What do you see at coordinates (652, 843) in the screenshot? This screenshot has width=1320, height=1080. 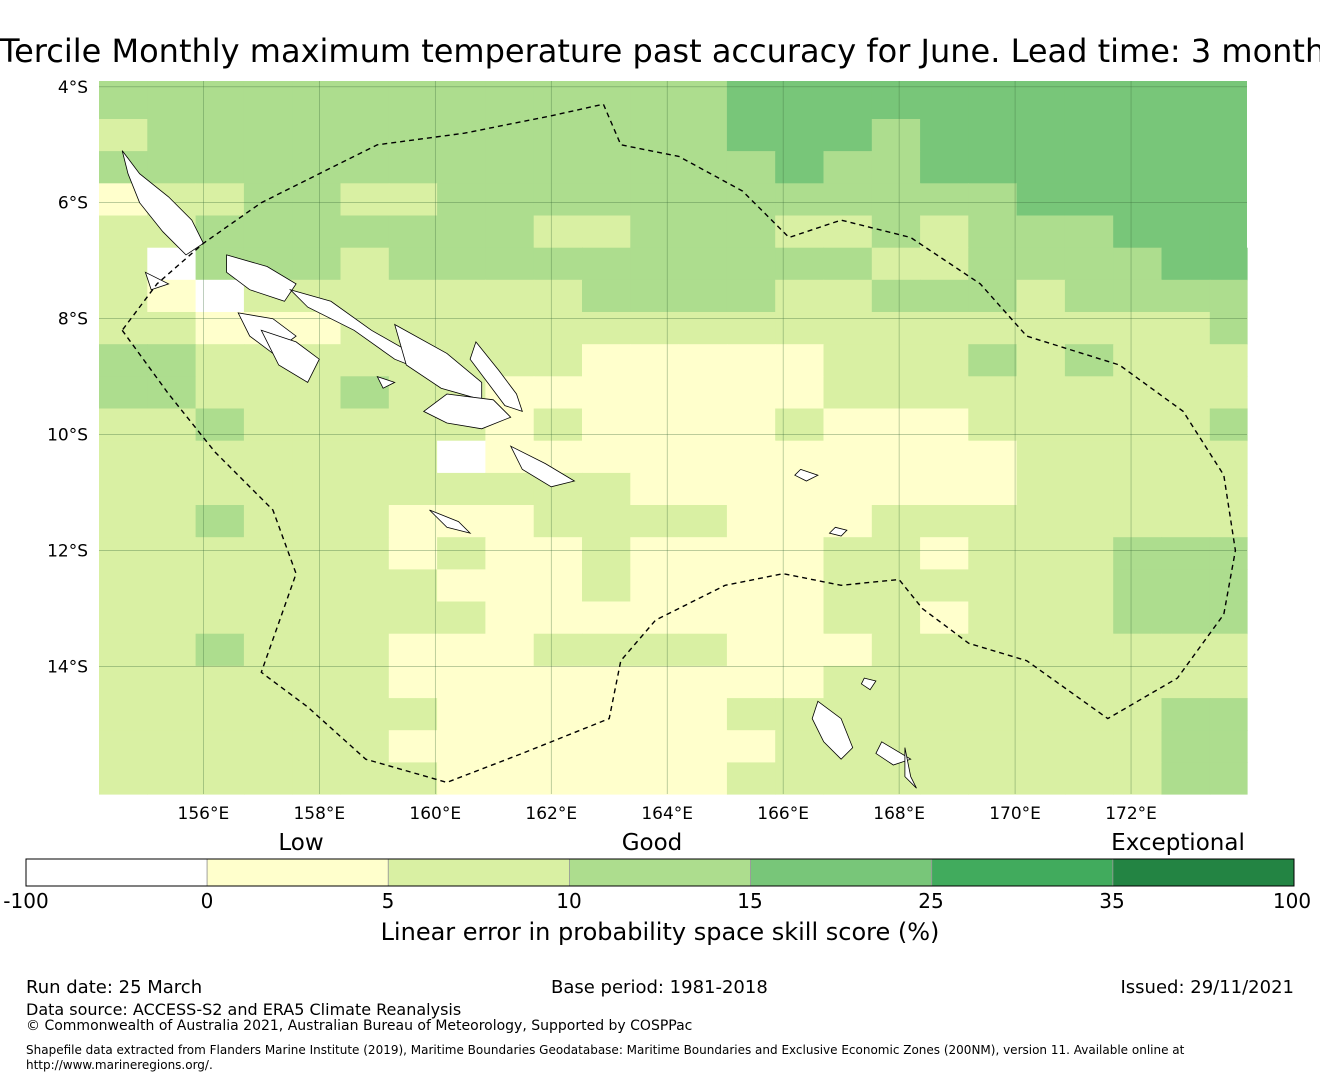 I see `category-good: Good` at bounding box center [652, 843].